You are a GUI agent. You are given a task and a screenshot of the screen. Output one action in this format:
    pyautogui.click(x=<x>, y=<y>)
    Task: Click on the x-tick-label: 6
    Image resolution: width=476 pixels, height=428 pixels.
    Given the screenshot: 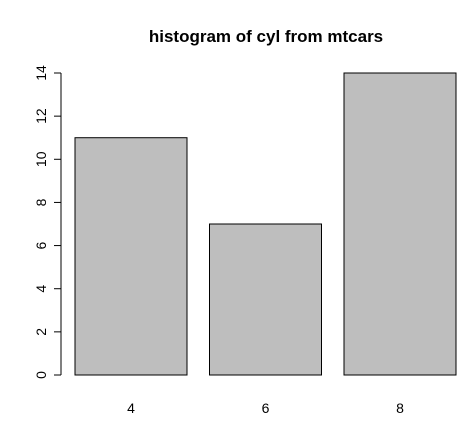 What is the action you would take?
    pyautogui.click(x=266, y=408)
    